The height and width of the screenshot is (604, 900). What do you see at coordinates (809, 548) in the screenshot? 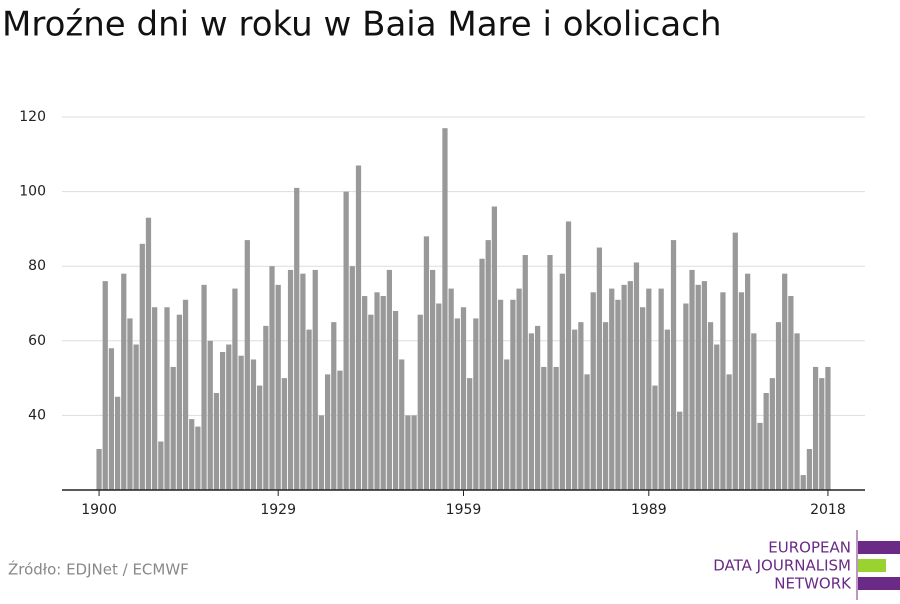
I see `logo-text: EUROPEAN` at bounding box center [809, 548].